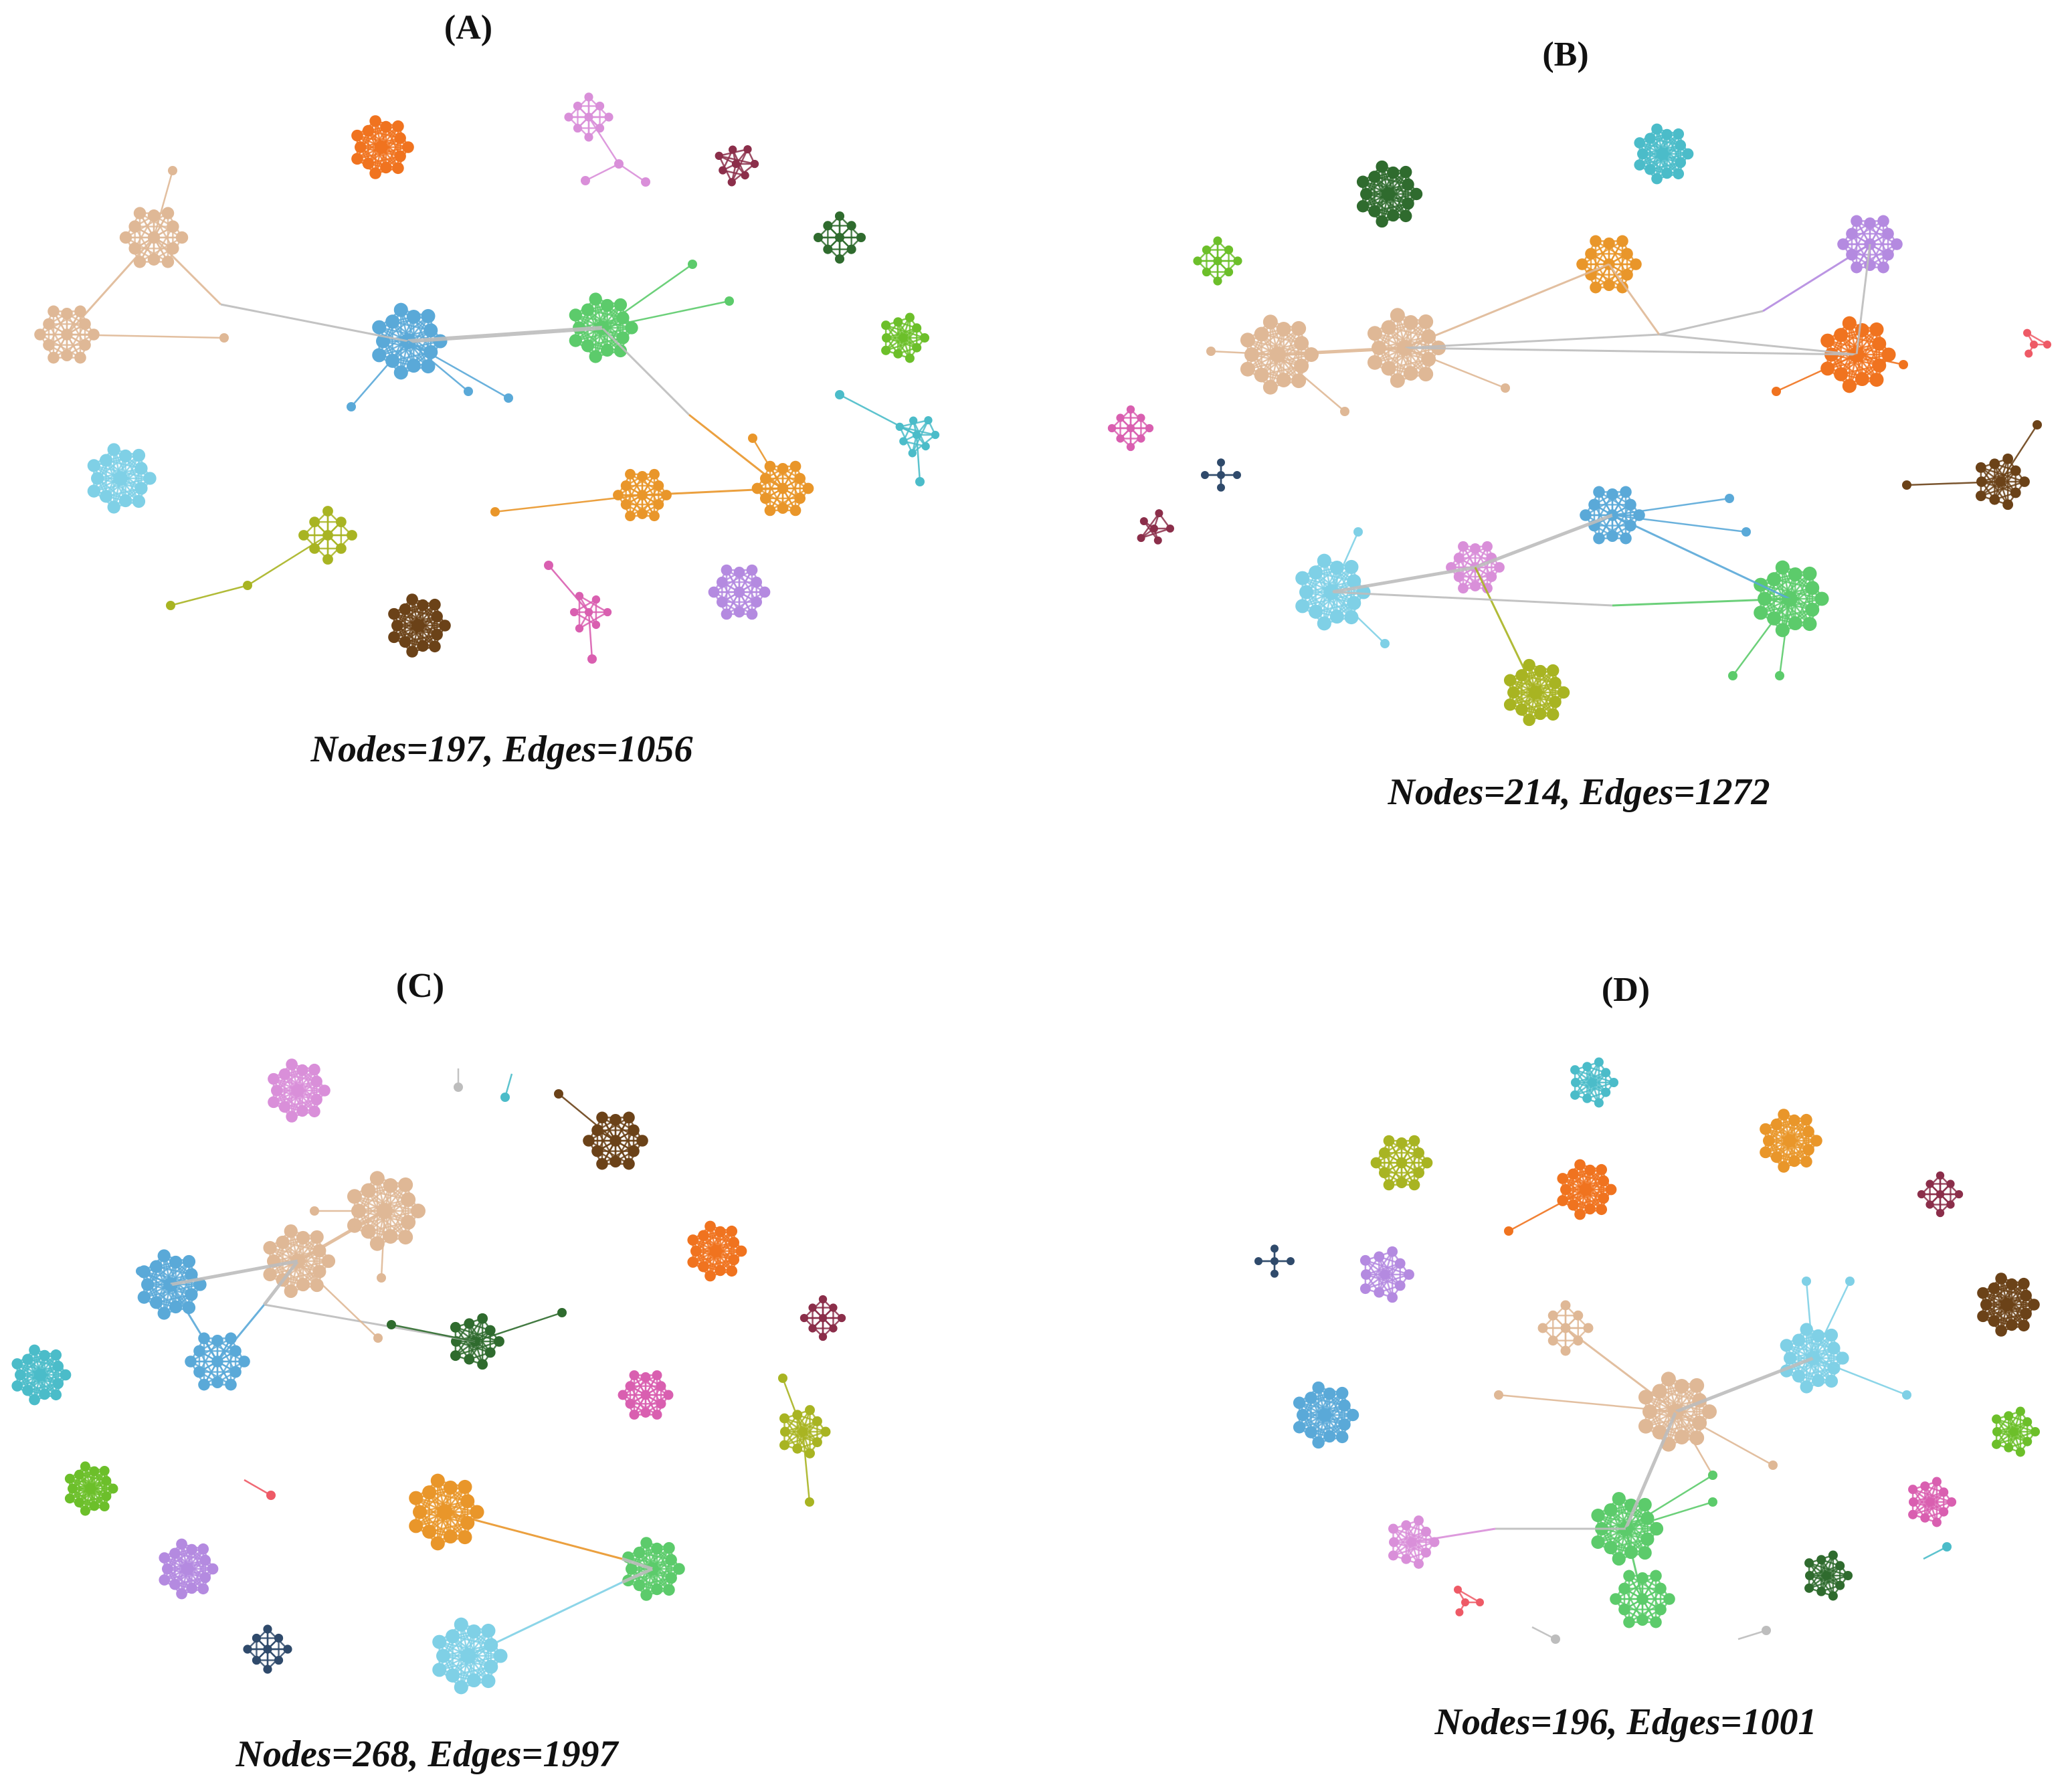 This screenshot has height=1785, width=2072. I want to click on cluster-green-2-node, so click(1669, 1599).